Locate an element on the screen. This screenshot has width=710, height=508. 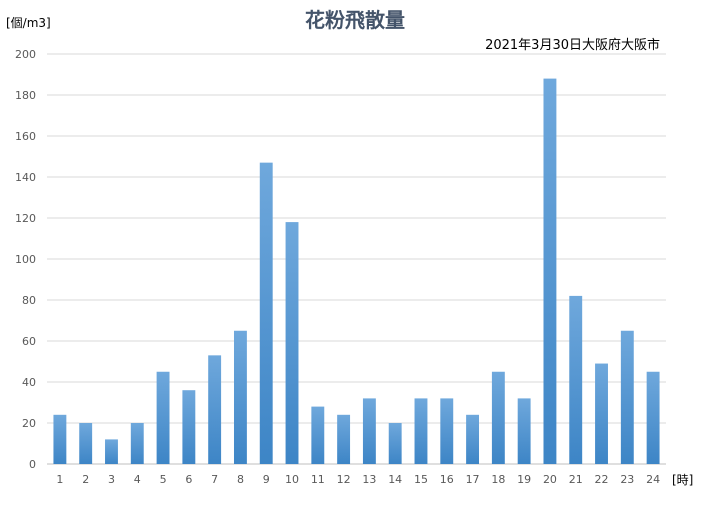
x-tick-label: 20 is located at coordinates (550, 479).